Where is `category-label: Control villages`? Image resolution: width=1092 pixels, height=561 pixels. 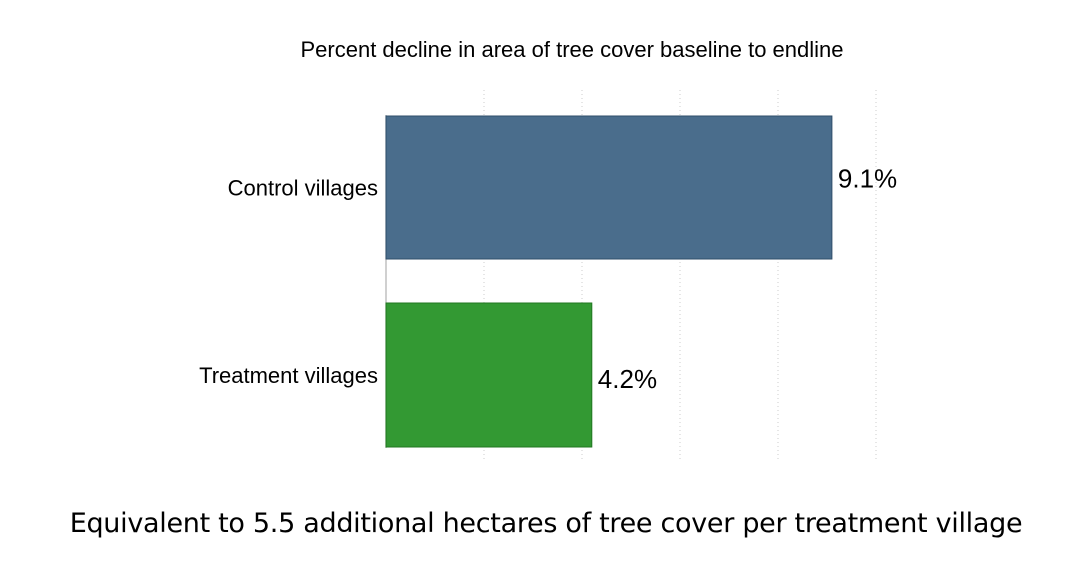
category-label: Control villages is located at coordinates (303, 188).